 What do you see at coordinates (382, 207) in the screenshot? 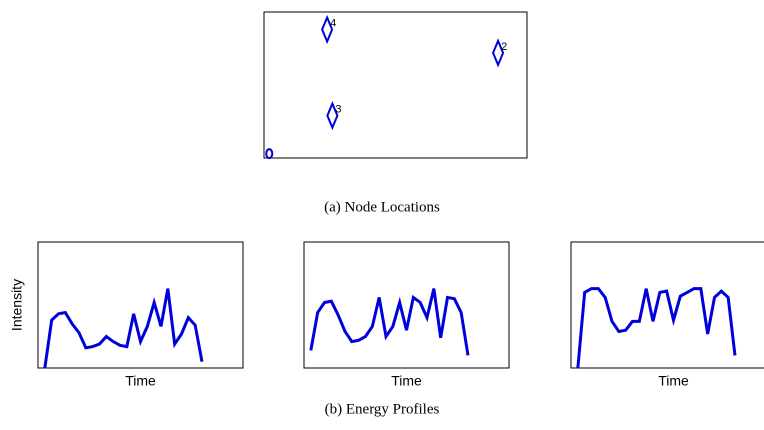
I see `caption: (a) Node Locations` at bounding box center [382, 207].